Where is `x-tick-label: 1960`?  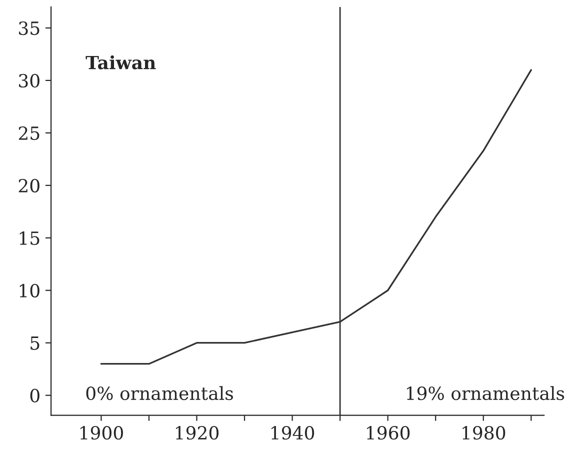 x-tick-label: 1960 is located at coordinates (388, 433).